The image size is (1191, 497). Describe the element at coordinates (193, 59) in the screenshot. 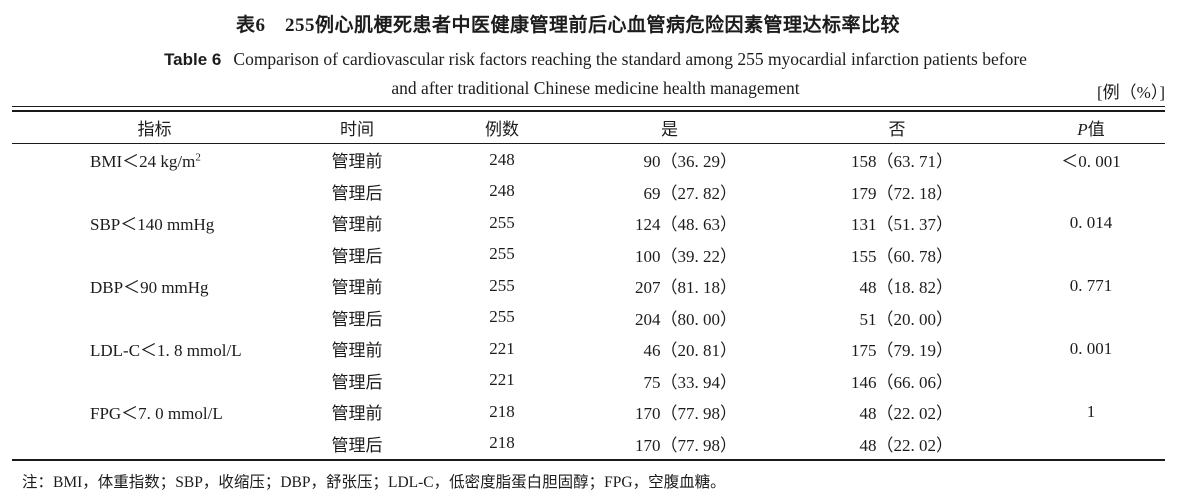

I see `table-number-label: Table 6` at that location.